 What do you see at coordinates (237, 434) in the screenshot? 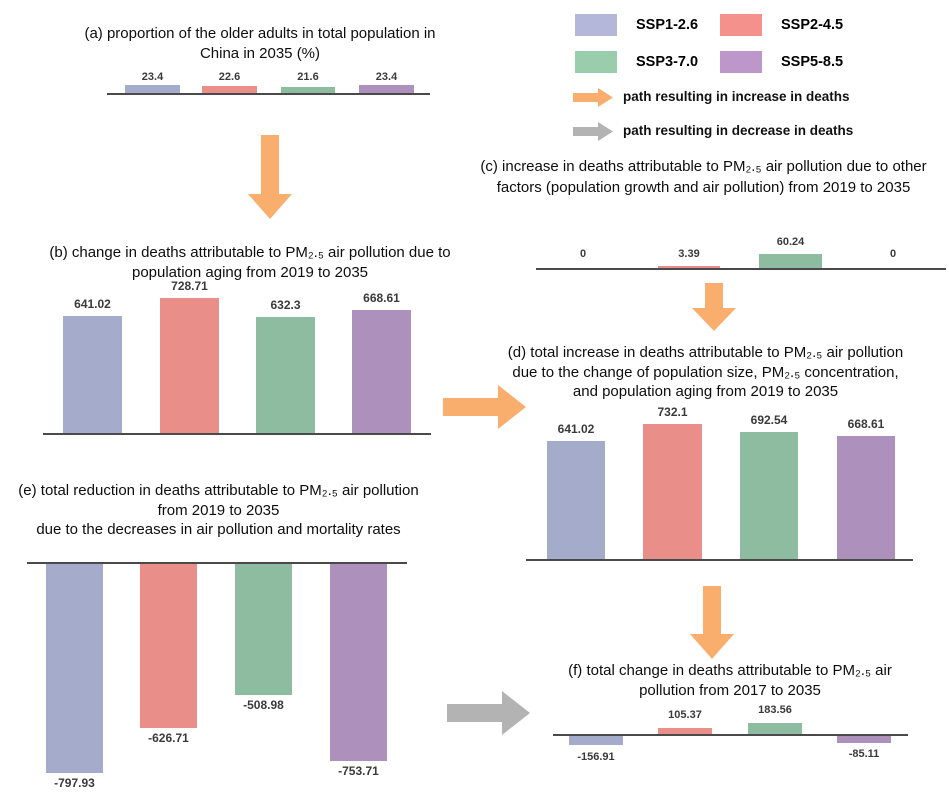
I see `panel-b-axis` at bounding box center [237, 434].